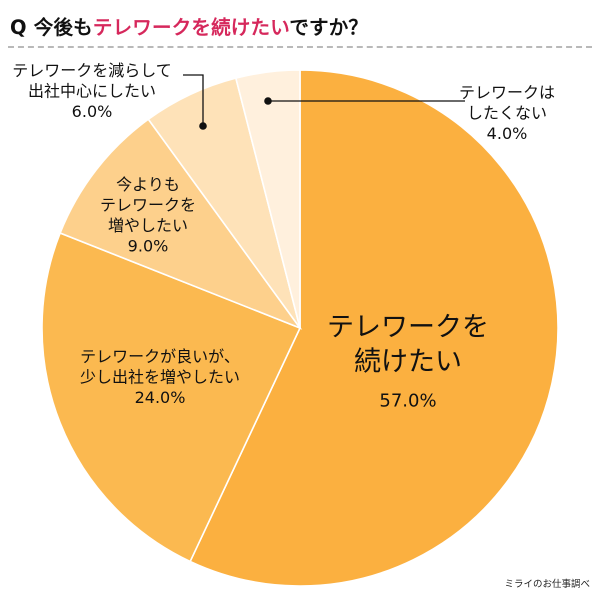 The height and width of the screenshot is (594, 600). Describe the element at coordinates (92, 90) in the screenshot. I see `slice-label-4-line-2: 出社中心にしたい` at that location.